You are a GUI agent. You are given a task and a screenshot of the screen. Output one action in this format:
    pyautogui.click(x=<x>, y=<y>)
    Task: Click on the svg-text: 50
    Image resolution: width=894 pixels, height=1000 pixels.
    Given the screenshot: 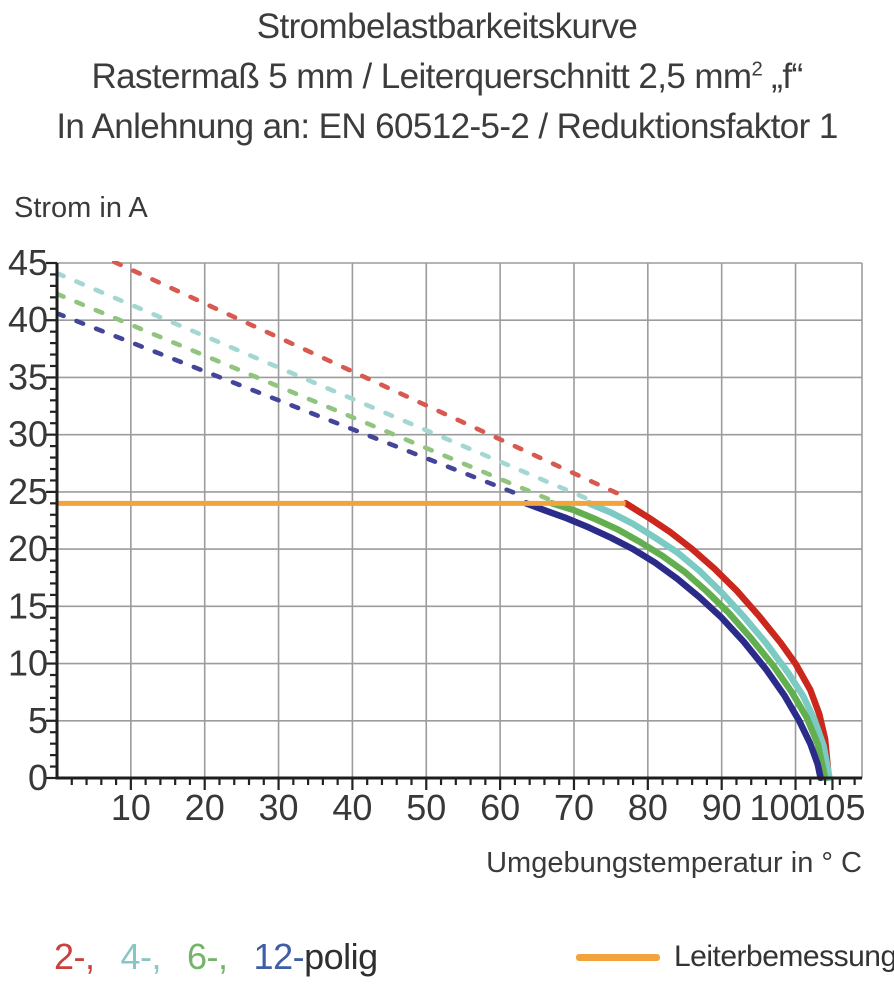 What is the action you would take?
    pyautogui.click(x=426, y=807)
    